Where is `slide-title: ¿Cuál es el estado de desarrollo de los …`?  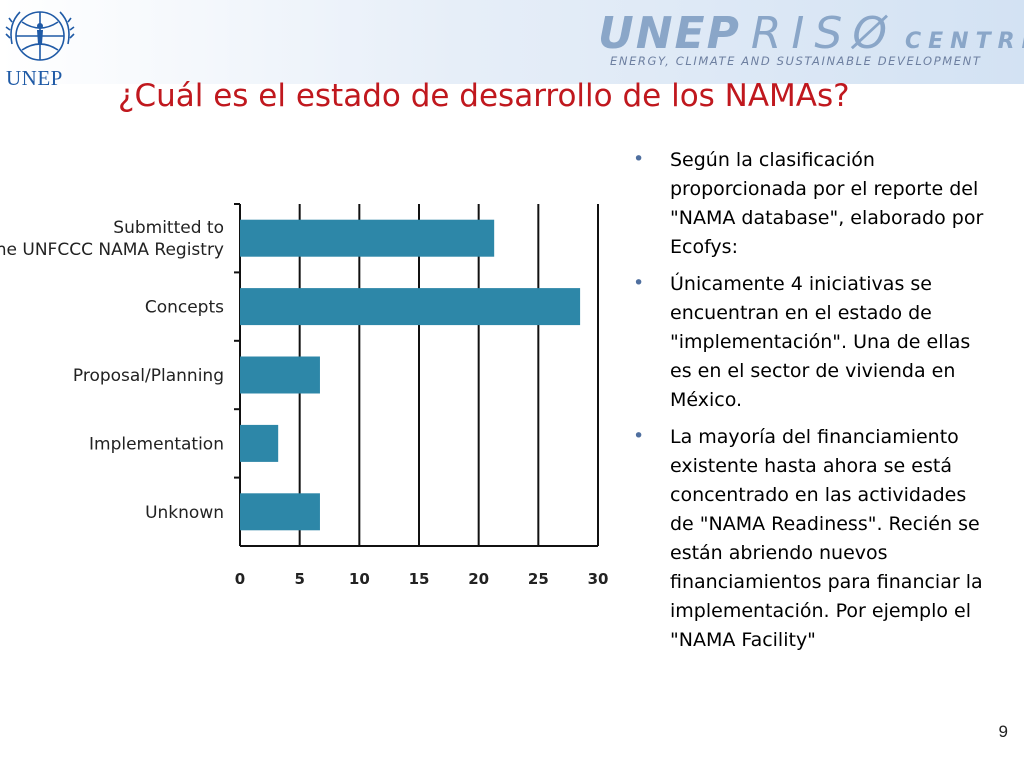
slide-title: ¿Cuál es el estado de desarrollo de los … is located at coordinates (484, 96).